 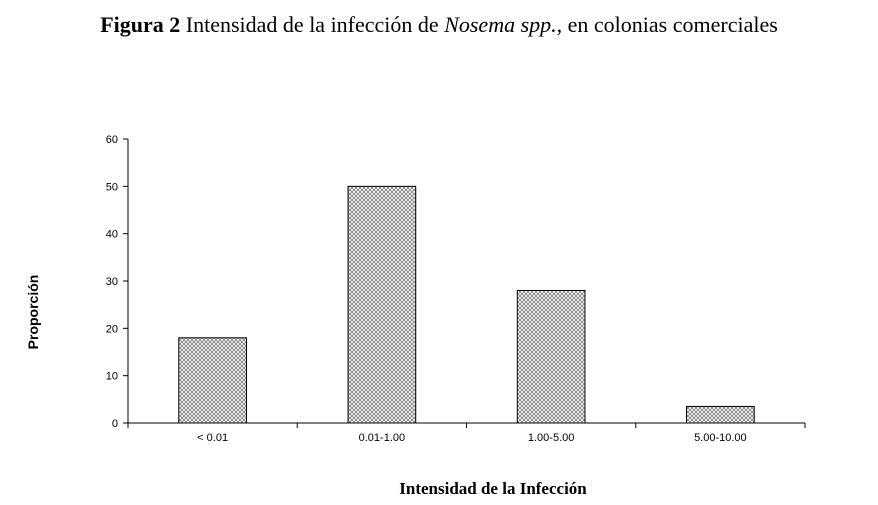 What do you see at coordinates (670, 24) in the screenshot?
I see `title-text-after: en colonias comerciales` at bounding box center [670, 24].